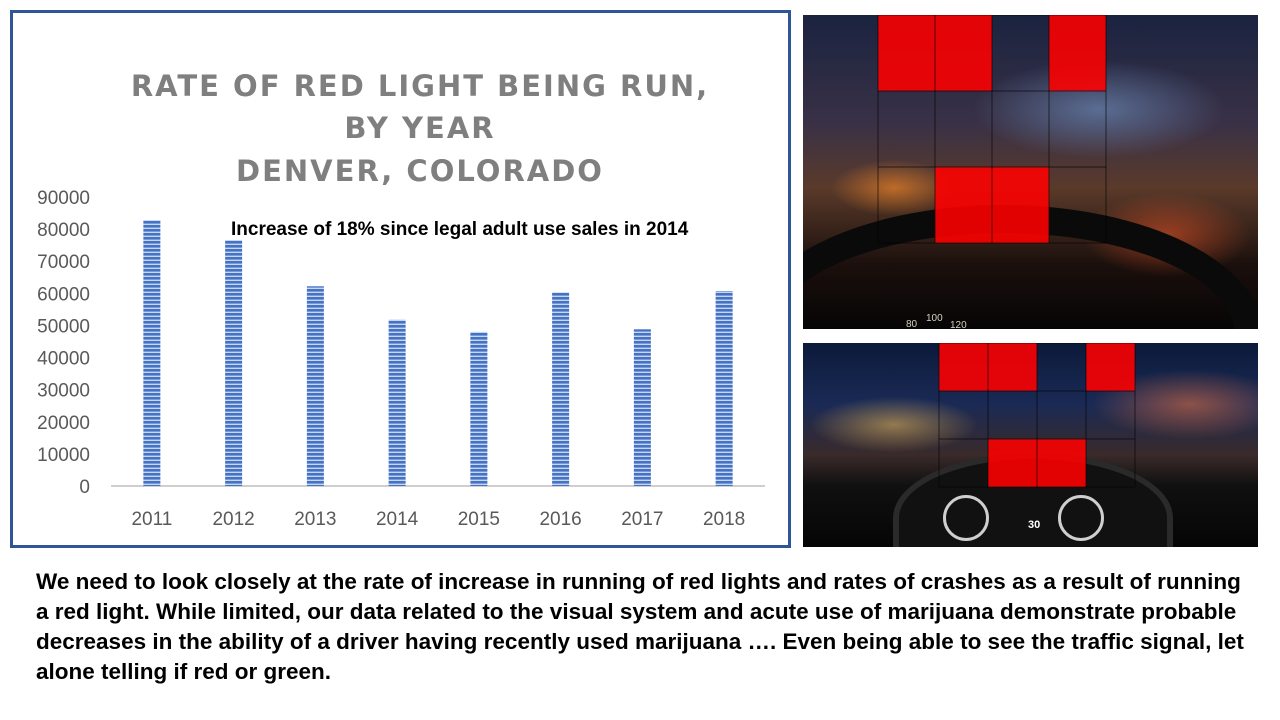 The image size is (1280, 720). What do you see at coordinates (63, 423) in the screenshot?
I see `y-tick-20000: 20000` at bounding box center [63, 423].